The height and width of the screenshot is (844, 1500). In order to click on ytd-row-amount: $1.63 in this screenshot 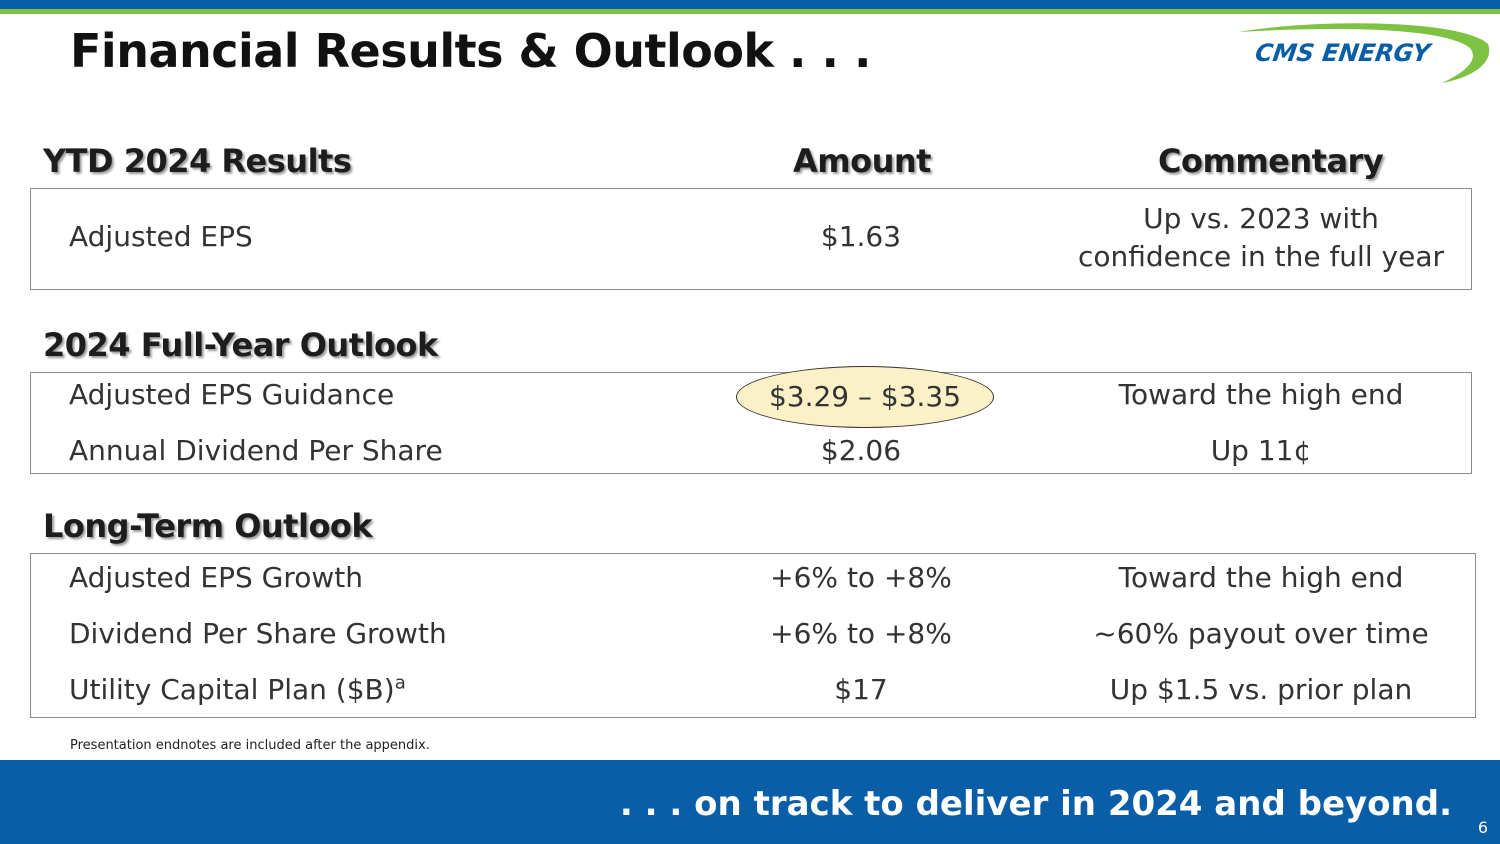, I will do `click(861, 236)`.